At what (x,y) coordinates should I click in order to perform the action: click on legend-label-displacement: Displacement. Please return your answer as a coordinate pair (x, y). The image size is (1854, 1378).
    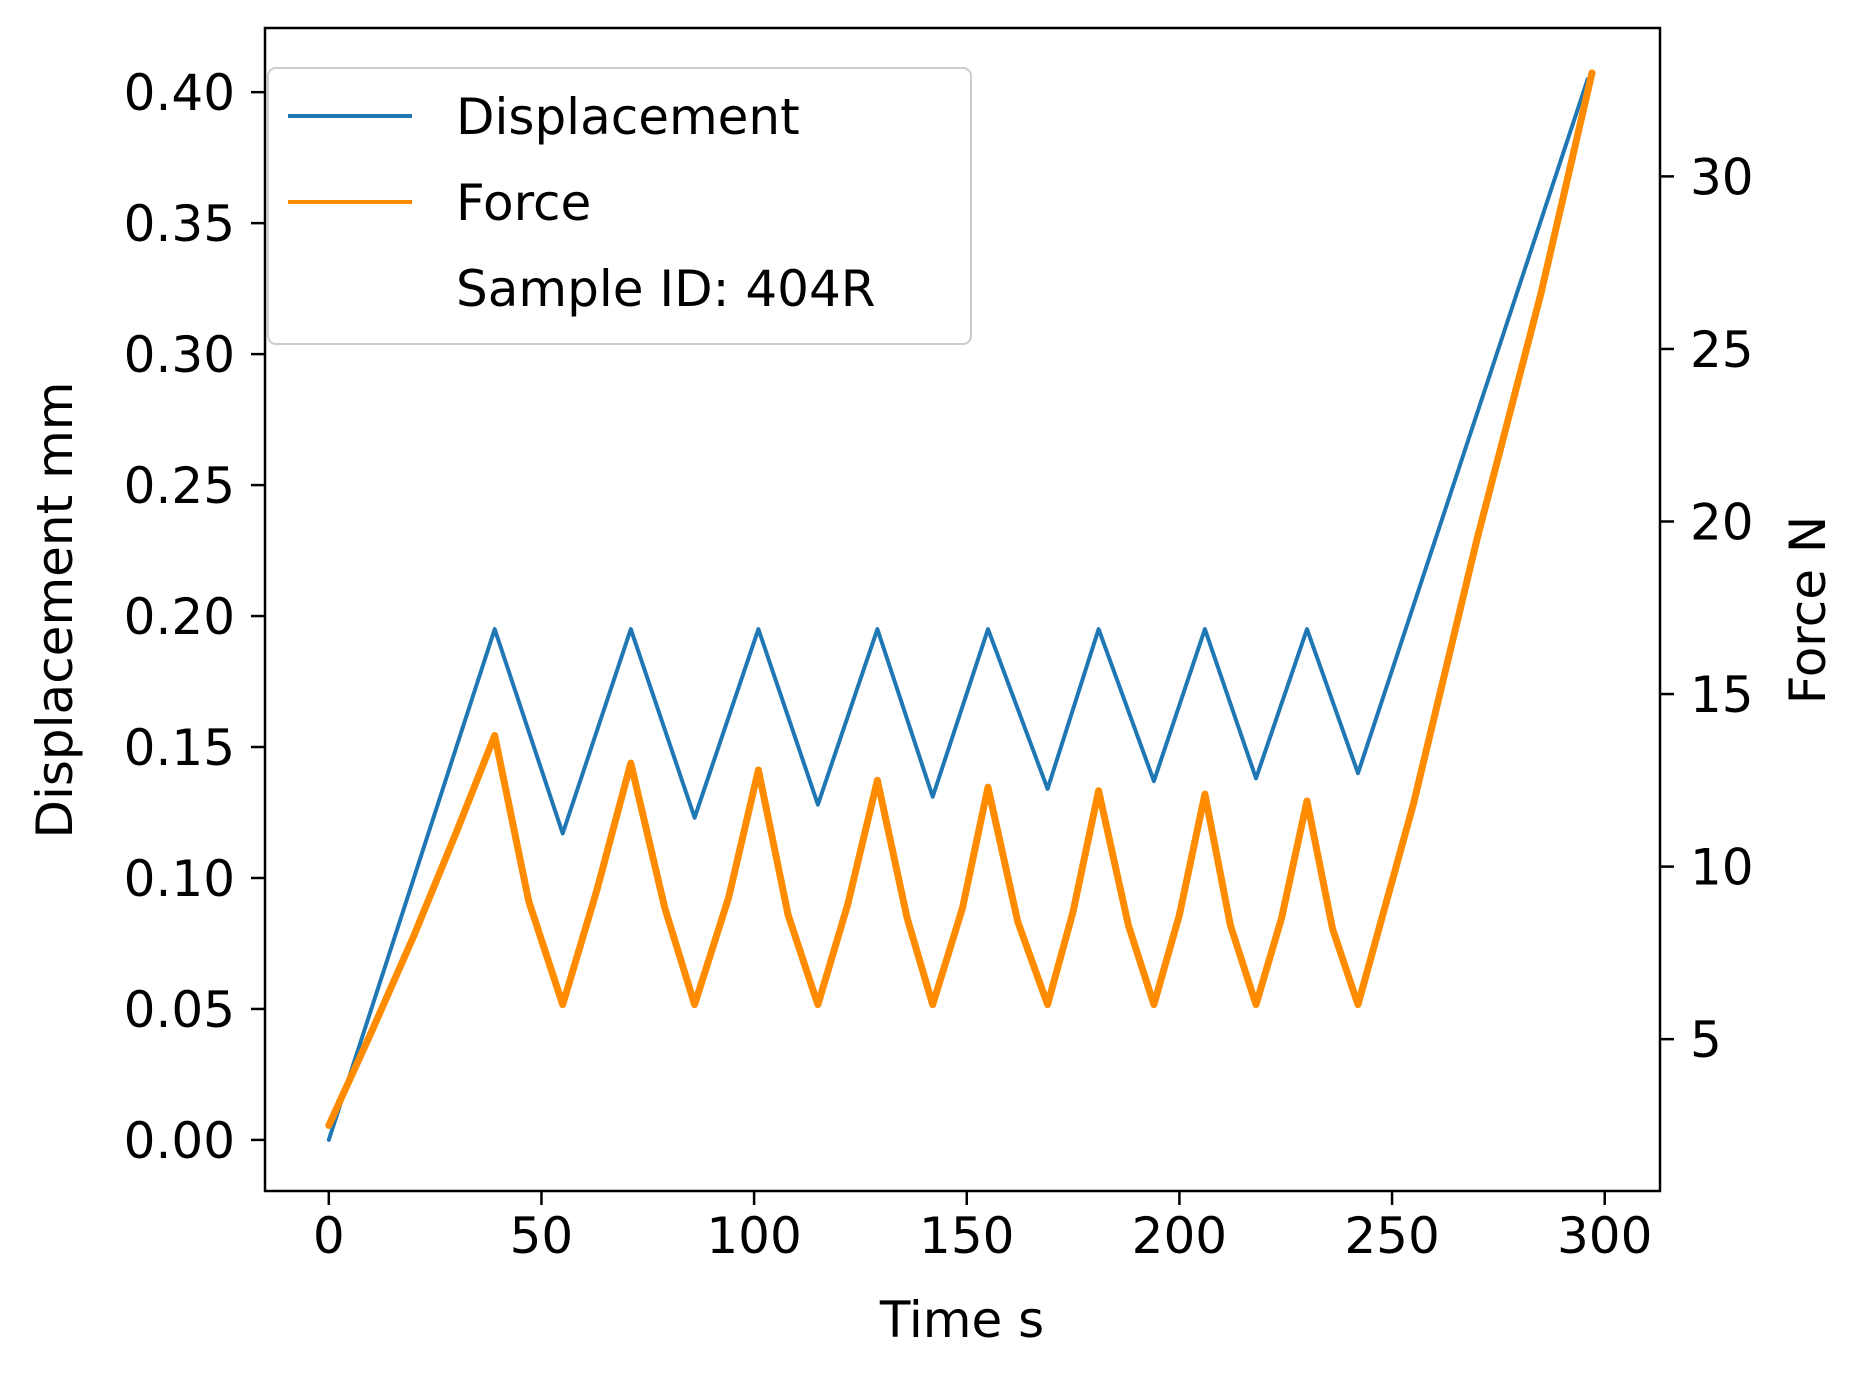
    Looking at the image, I should click on (628, 117).